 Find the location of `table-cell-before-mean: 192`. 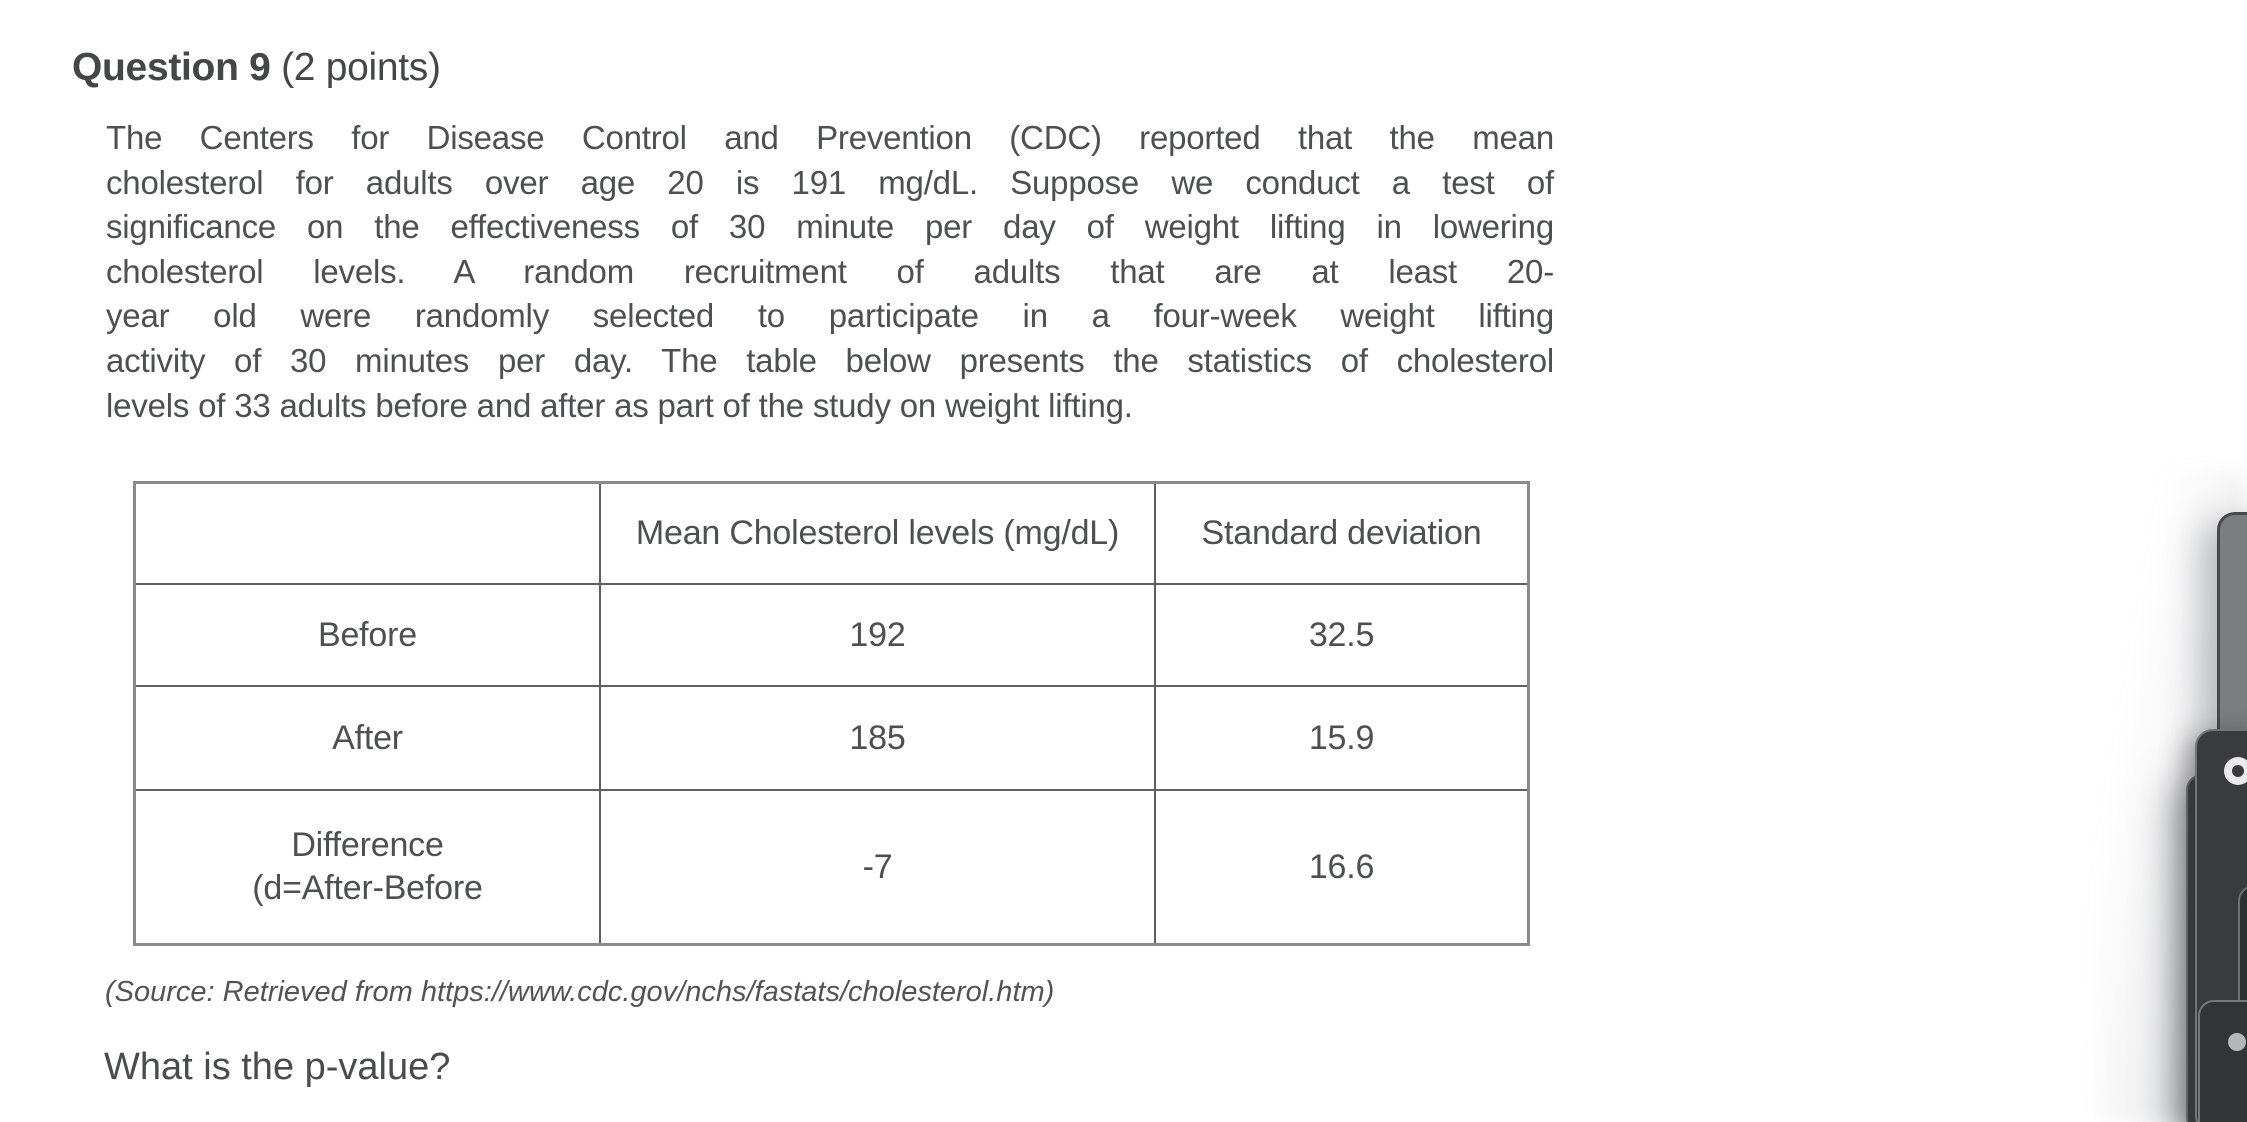

table-cell-before-mean: 192 is located at coordinates (878, 636).